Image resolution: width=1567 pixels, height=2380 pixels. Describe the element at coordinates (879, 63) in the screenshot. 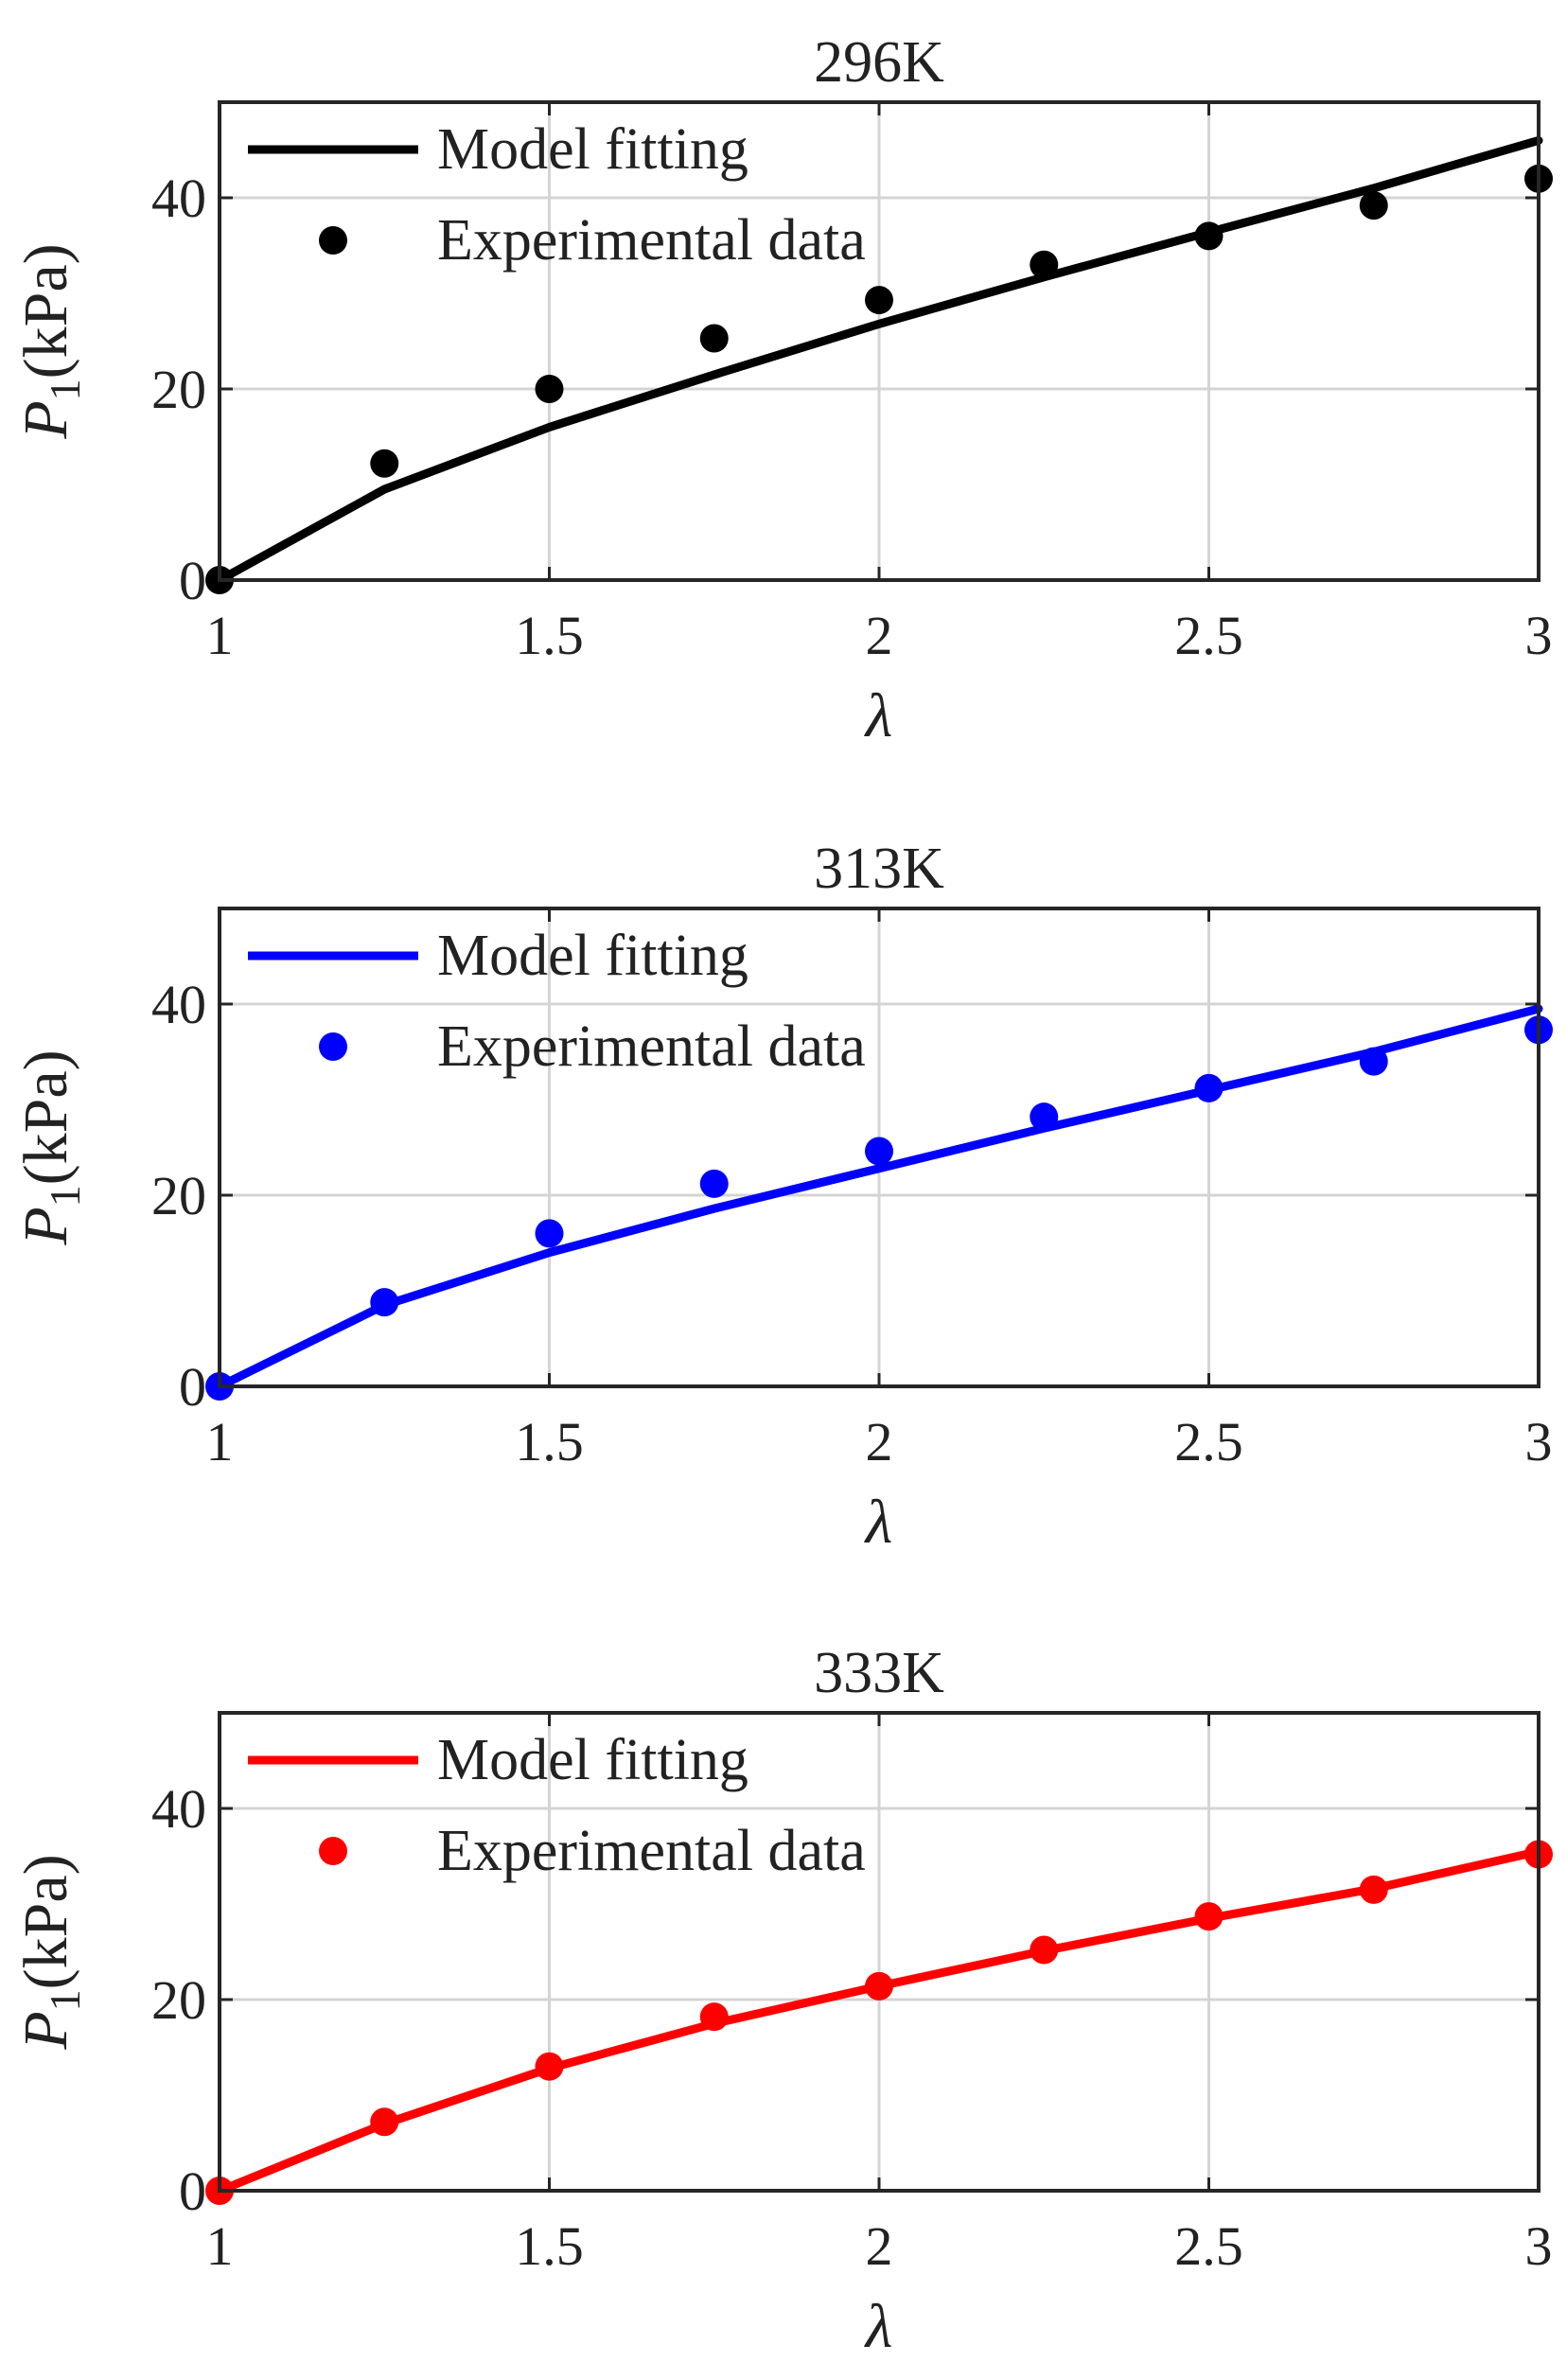

I see `chart-title: 296K` at that location.